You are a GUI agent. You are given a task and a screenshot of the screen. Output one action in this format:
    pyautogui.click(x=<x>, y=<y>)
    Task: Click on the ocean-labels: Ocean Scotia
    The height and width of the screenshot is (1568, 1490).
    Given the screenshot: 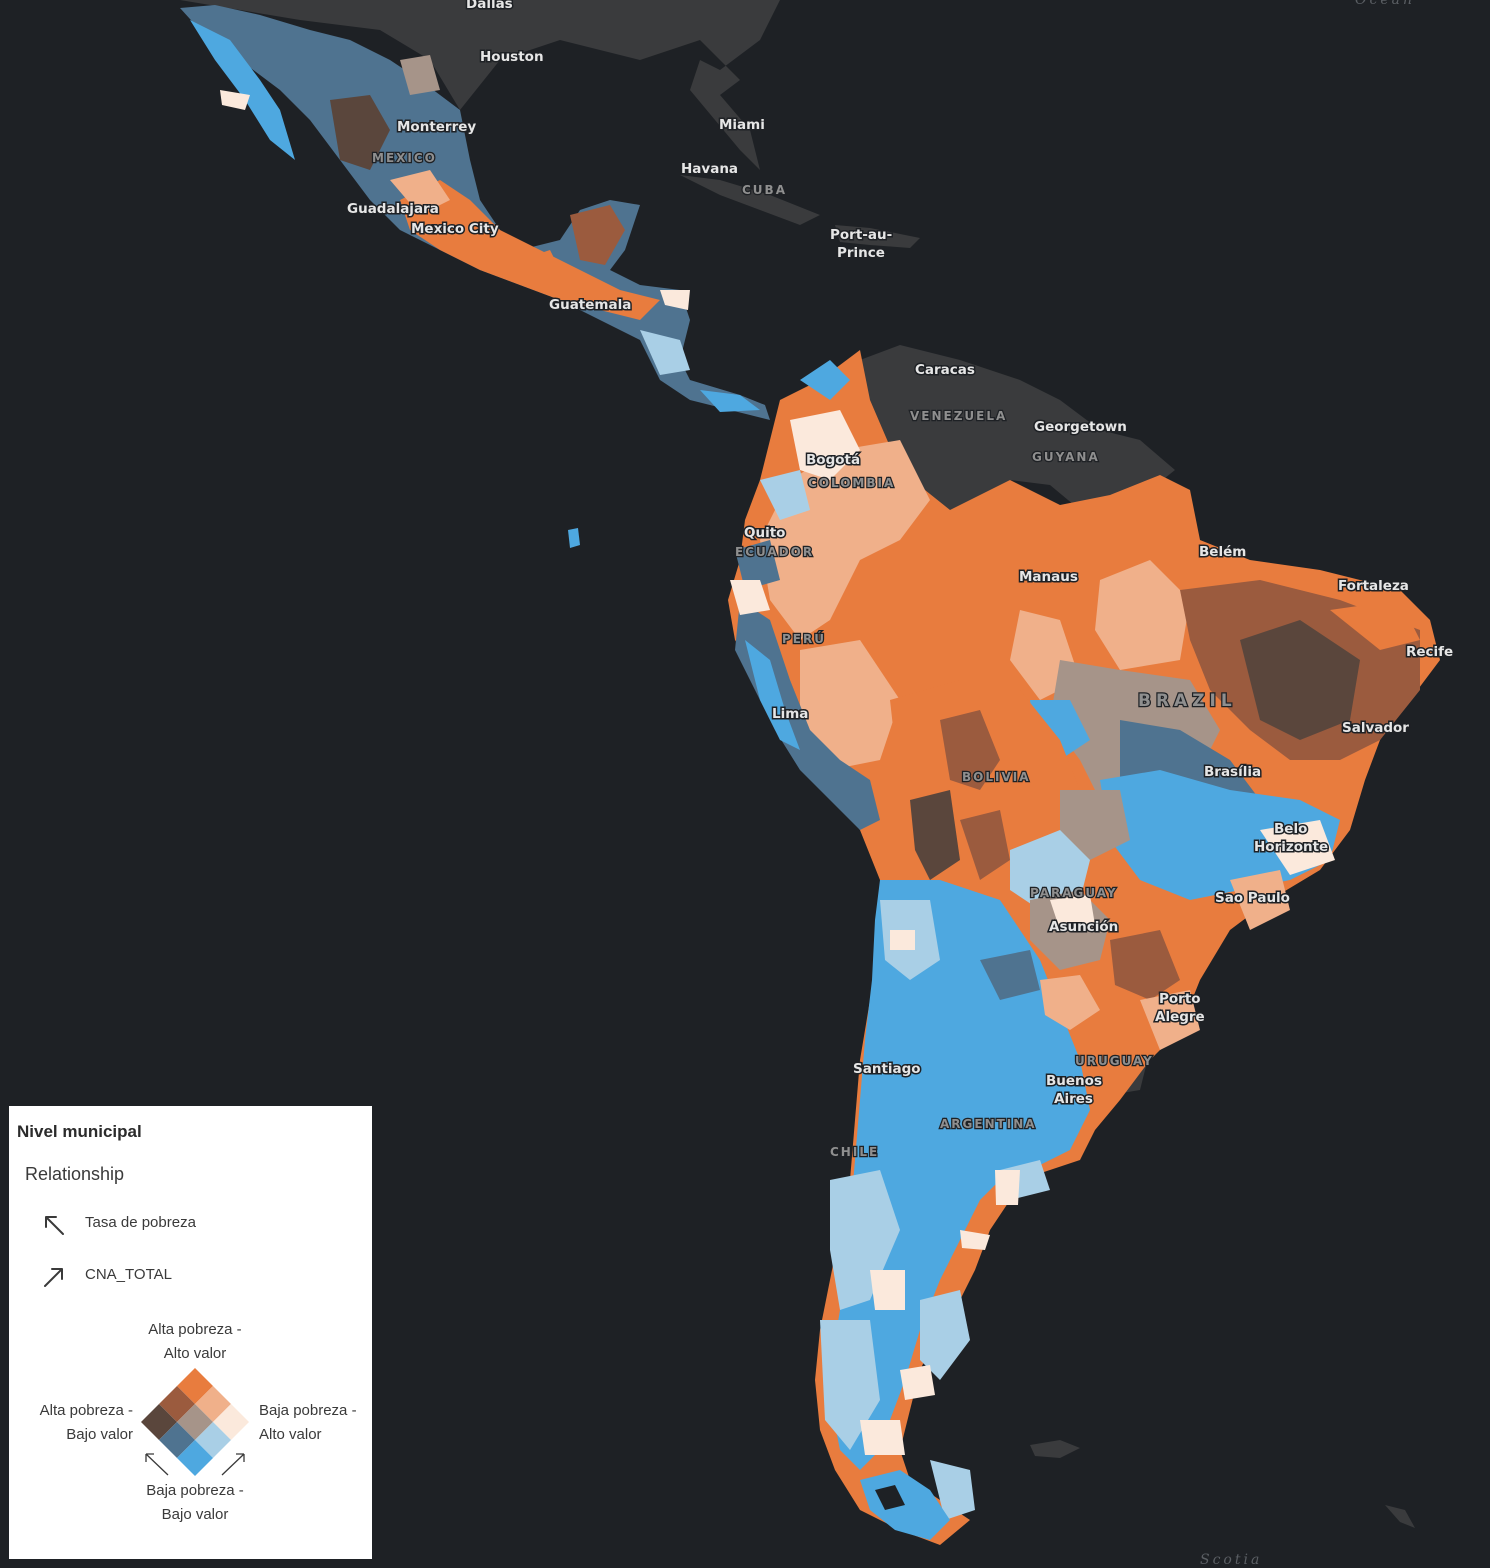 What is the action you would take?
    pyautogui.click(x=1307, y=784)
    